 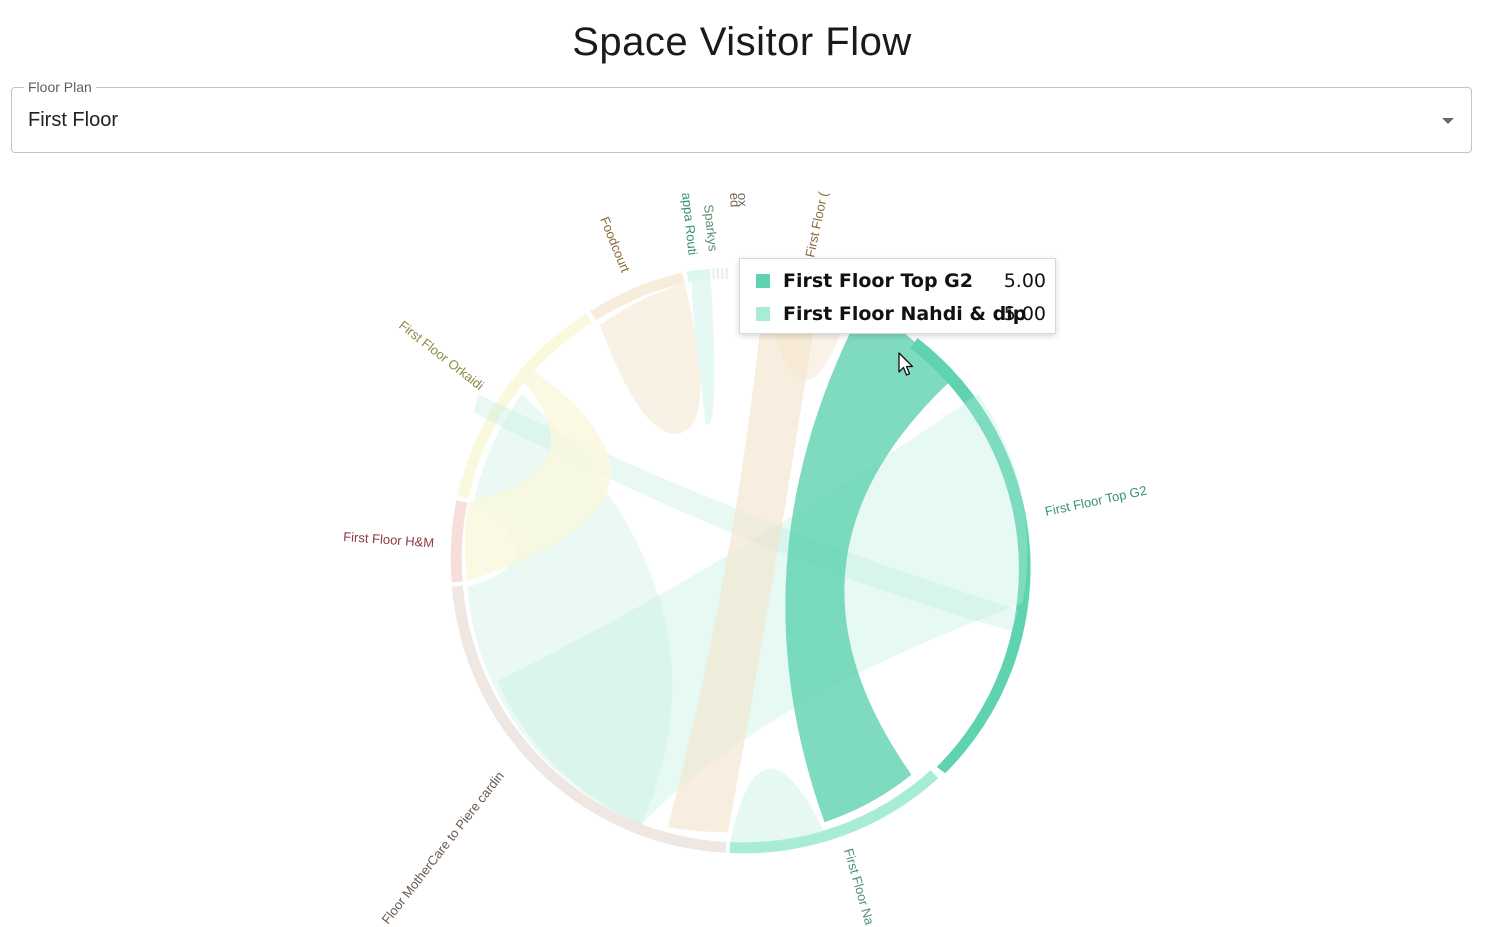 What do you see at coordinates (906, 364) in the screenshot?
I see `mouse-cursor-icon` at bounding box center [906, 364].